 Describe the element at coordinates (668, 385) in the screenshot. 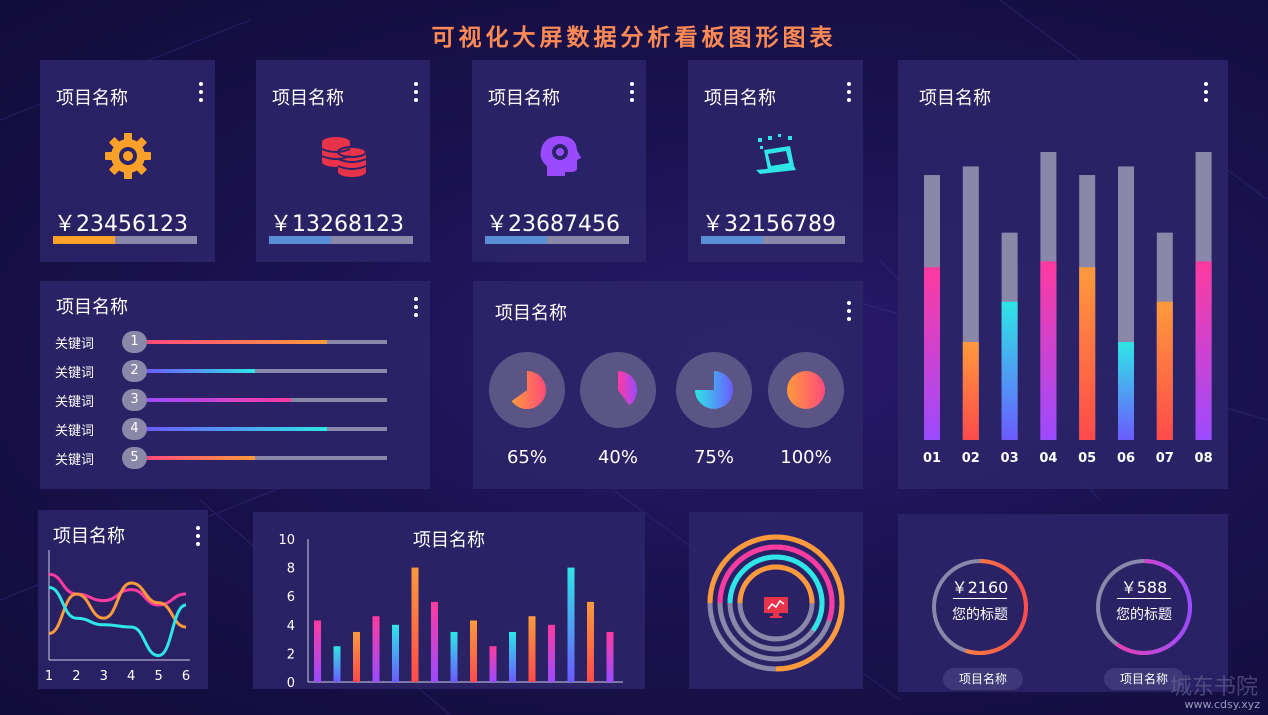

I see `percentage-pies-card: 项目名称 65% 40% 75% 100%` at that location.